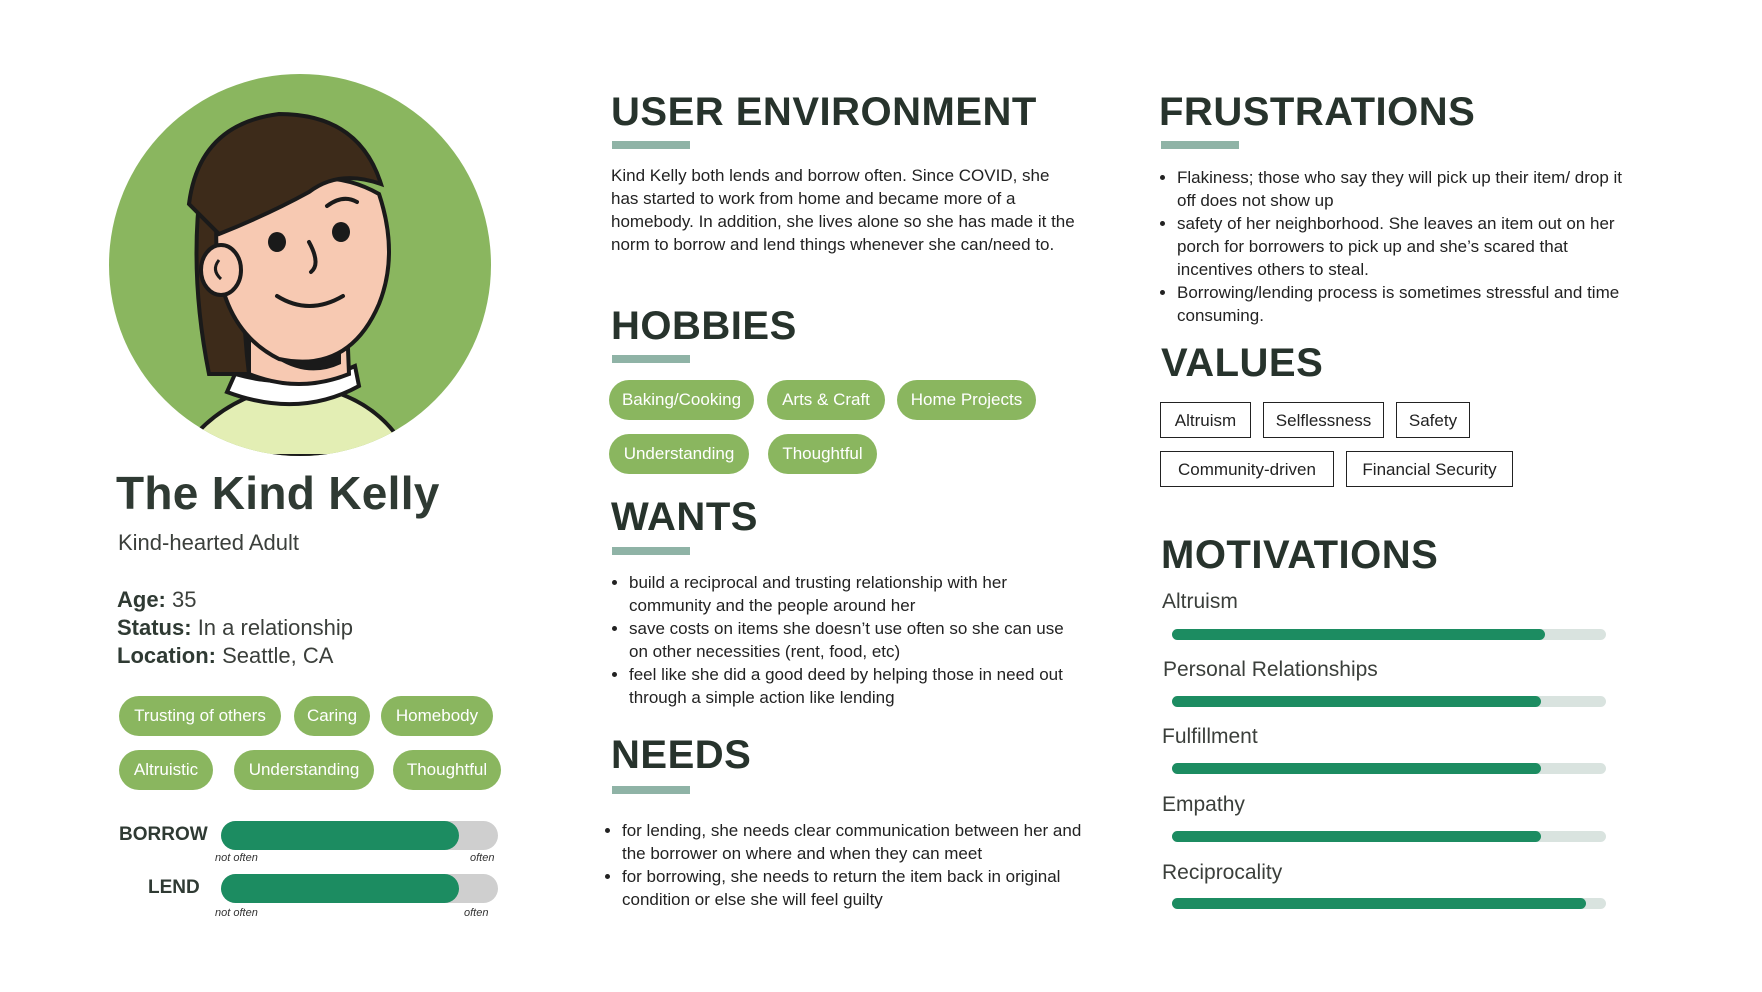 The image size is (1762, 992). What do you see at coordinates (163, 834) in the screenshot?
I see `borrow-label: BORROW` at bounding box center [163, 834].